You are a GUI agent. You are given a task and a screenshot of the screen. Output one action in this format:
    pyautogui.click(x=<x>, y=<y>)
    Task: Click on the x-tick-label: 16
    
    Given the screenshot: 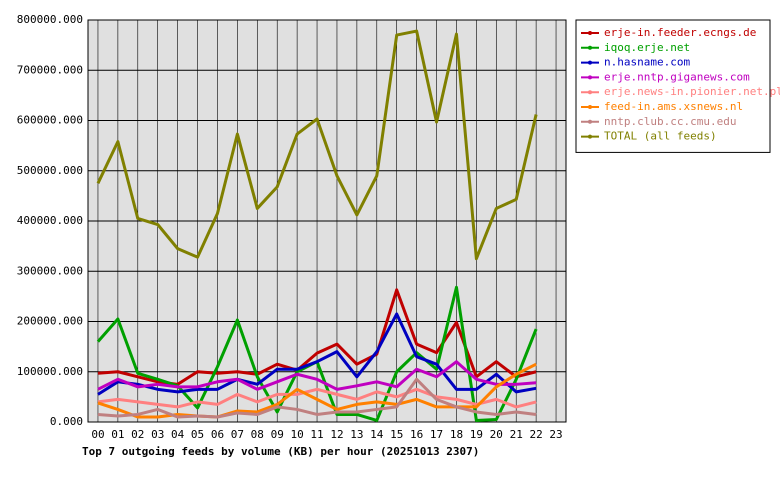 What is the action you would take?
    pyautogui.click(x=416, y=434)
    